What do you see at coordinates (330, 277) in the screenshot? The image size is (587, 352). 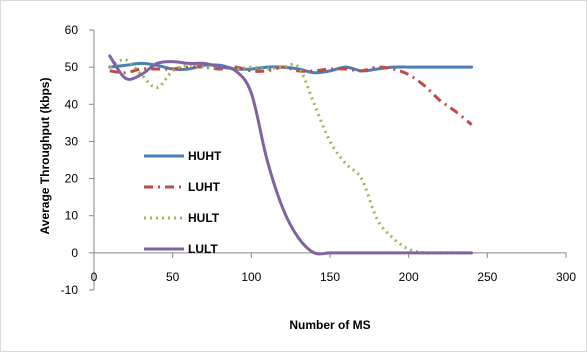 I see `x-tick-label: 150` at bounding box center [330, 277].